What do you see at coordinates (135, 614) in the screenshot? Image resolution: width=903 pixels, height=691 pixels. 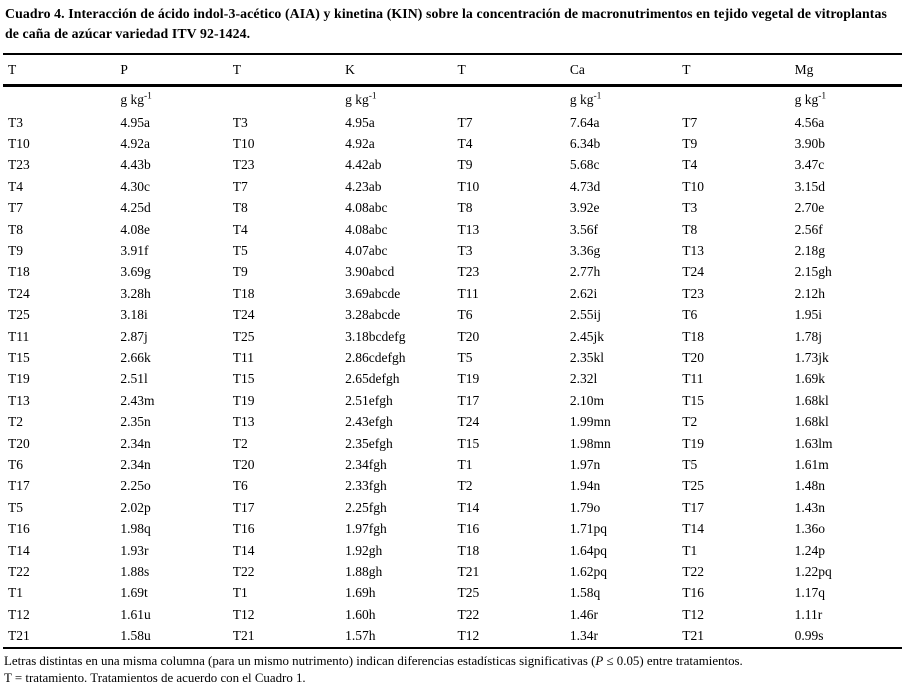 I see `value-cell: 1.61u` at bounding box center [135, 614].